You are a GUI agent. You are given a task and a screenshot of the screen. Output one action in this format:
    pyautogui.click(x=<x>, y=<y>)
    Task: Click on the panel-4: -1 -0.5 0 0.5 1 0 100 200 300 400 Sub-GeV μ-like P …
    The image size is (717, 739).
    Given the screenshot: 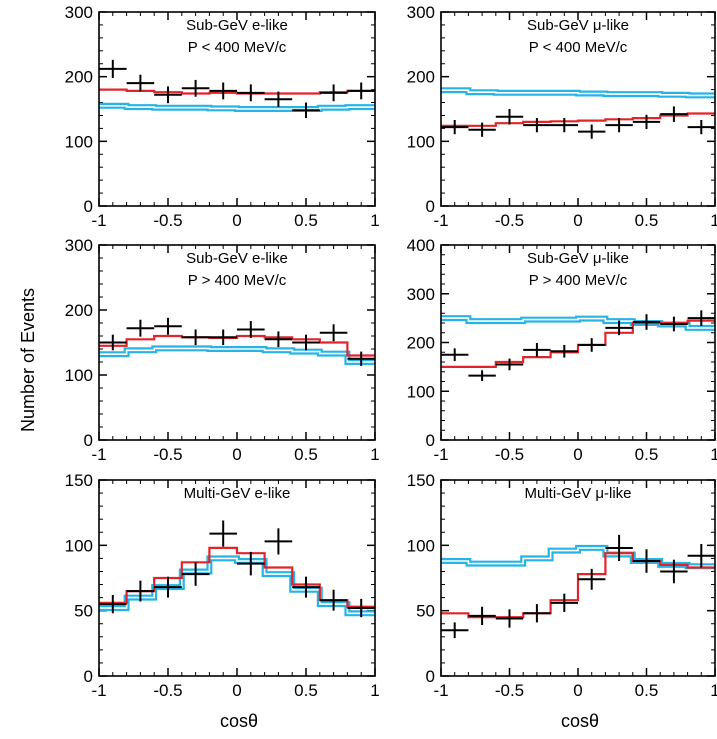 What is the action you would take?
    pyautogui.click(x=562, y=350)
    